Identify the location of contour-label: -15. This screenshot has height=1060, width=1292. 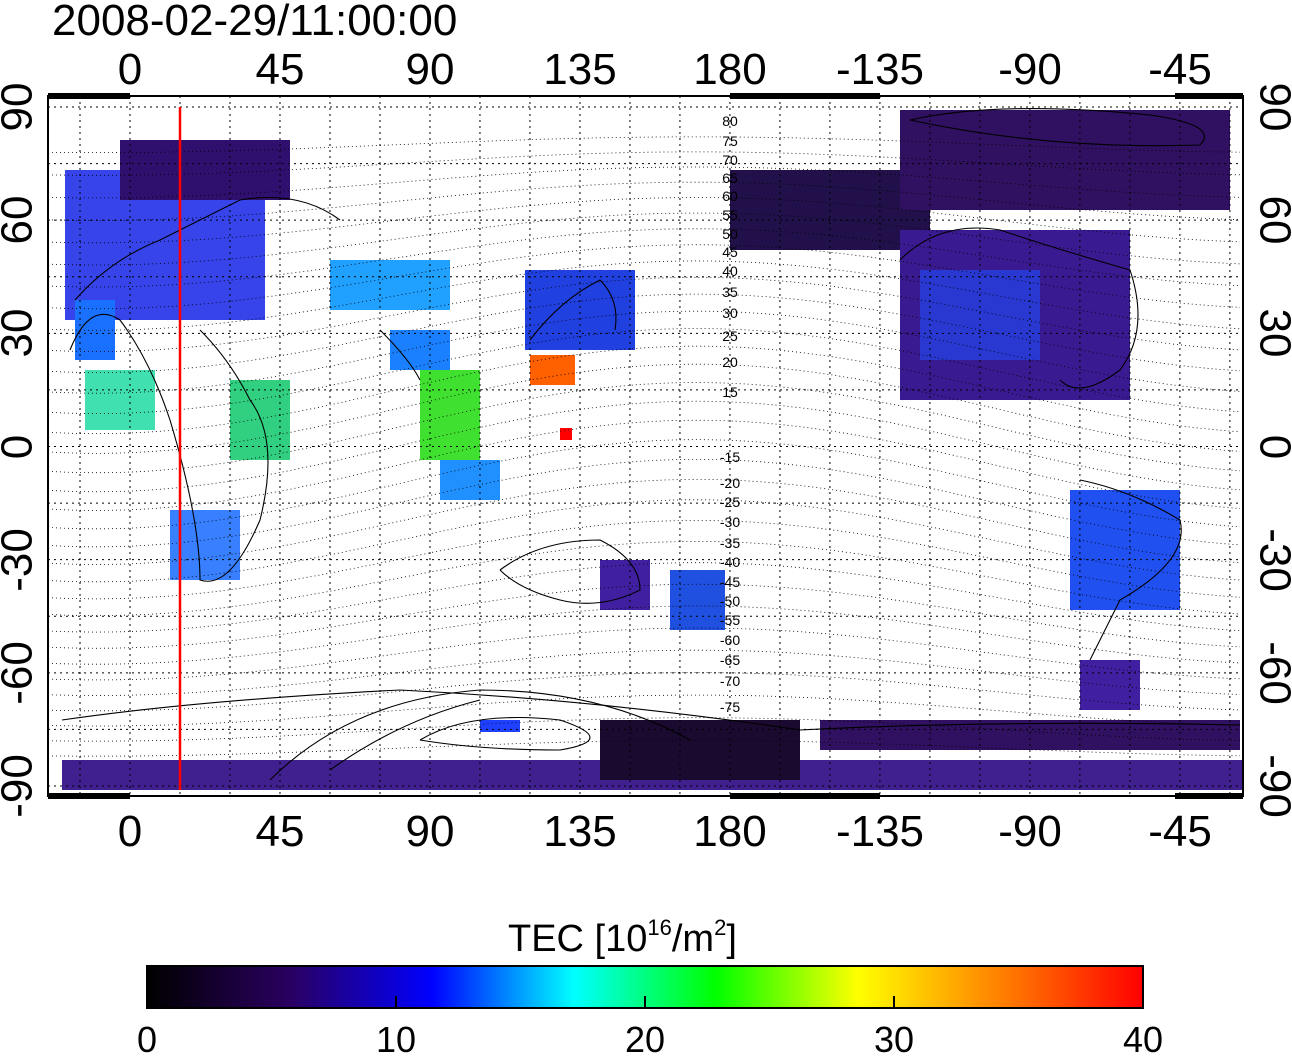
(730, 457).